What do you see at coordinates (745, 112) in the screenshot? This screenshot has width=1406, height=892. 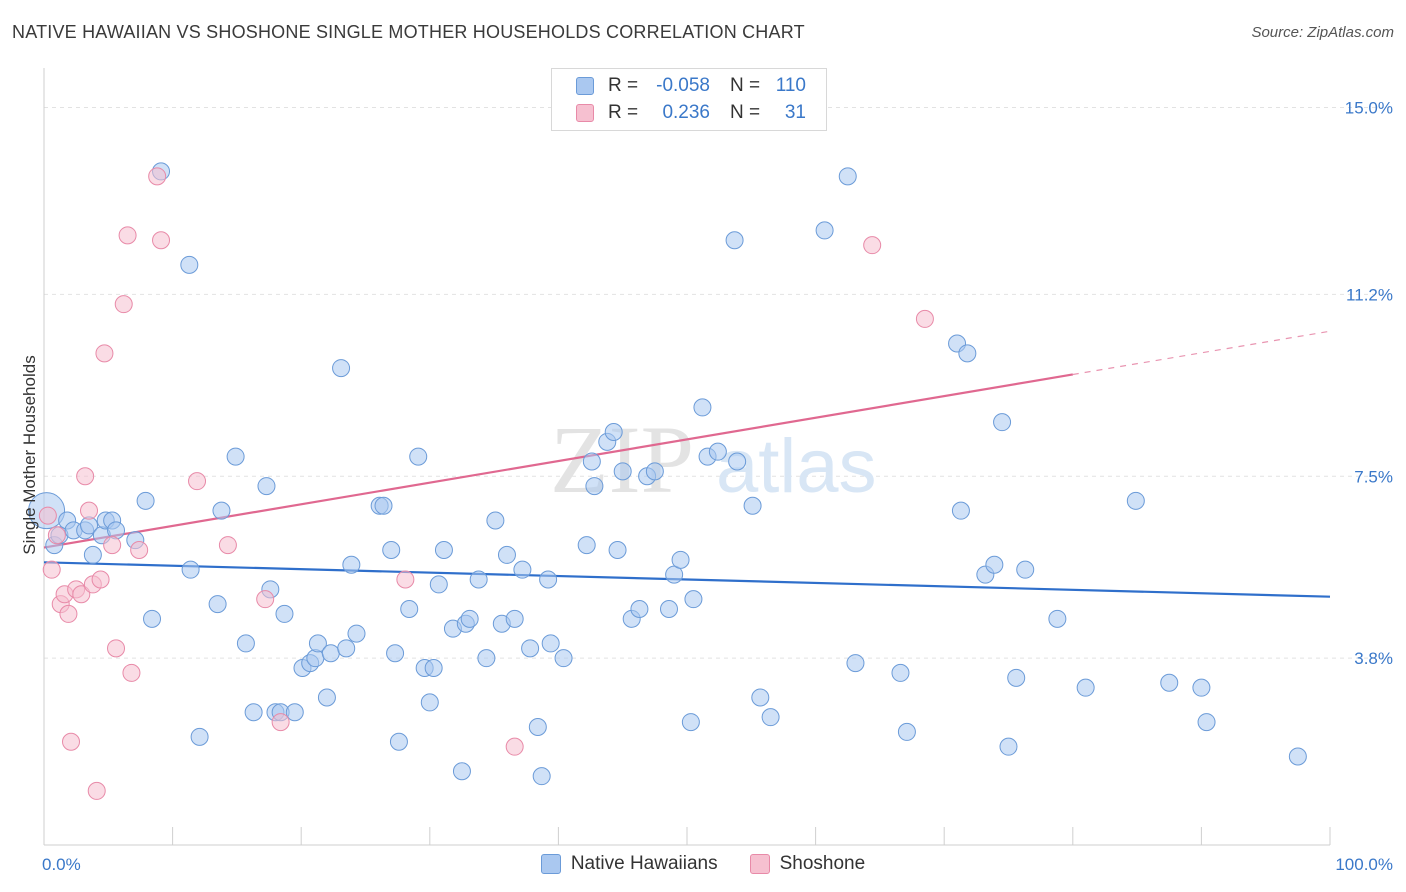 I see `legend-n-label: N =` at bounding box center [745, 112].